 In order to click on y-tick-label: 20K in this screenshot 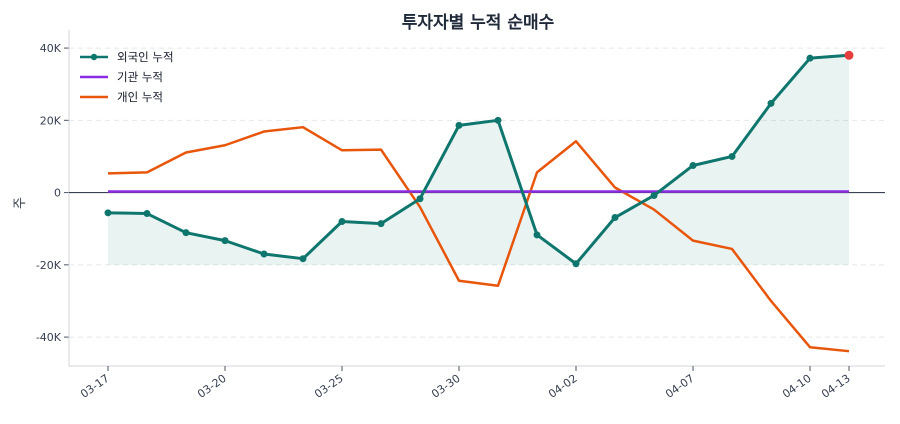, I will do `click(51, 120)`.